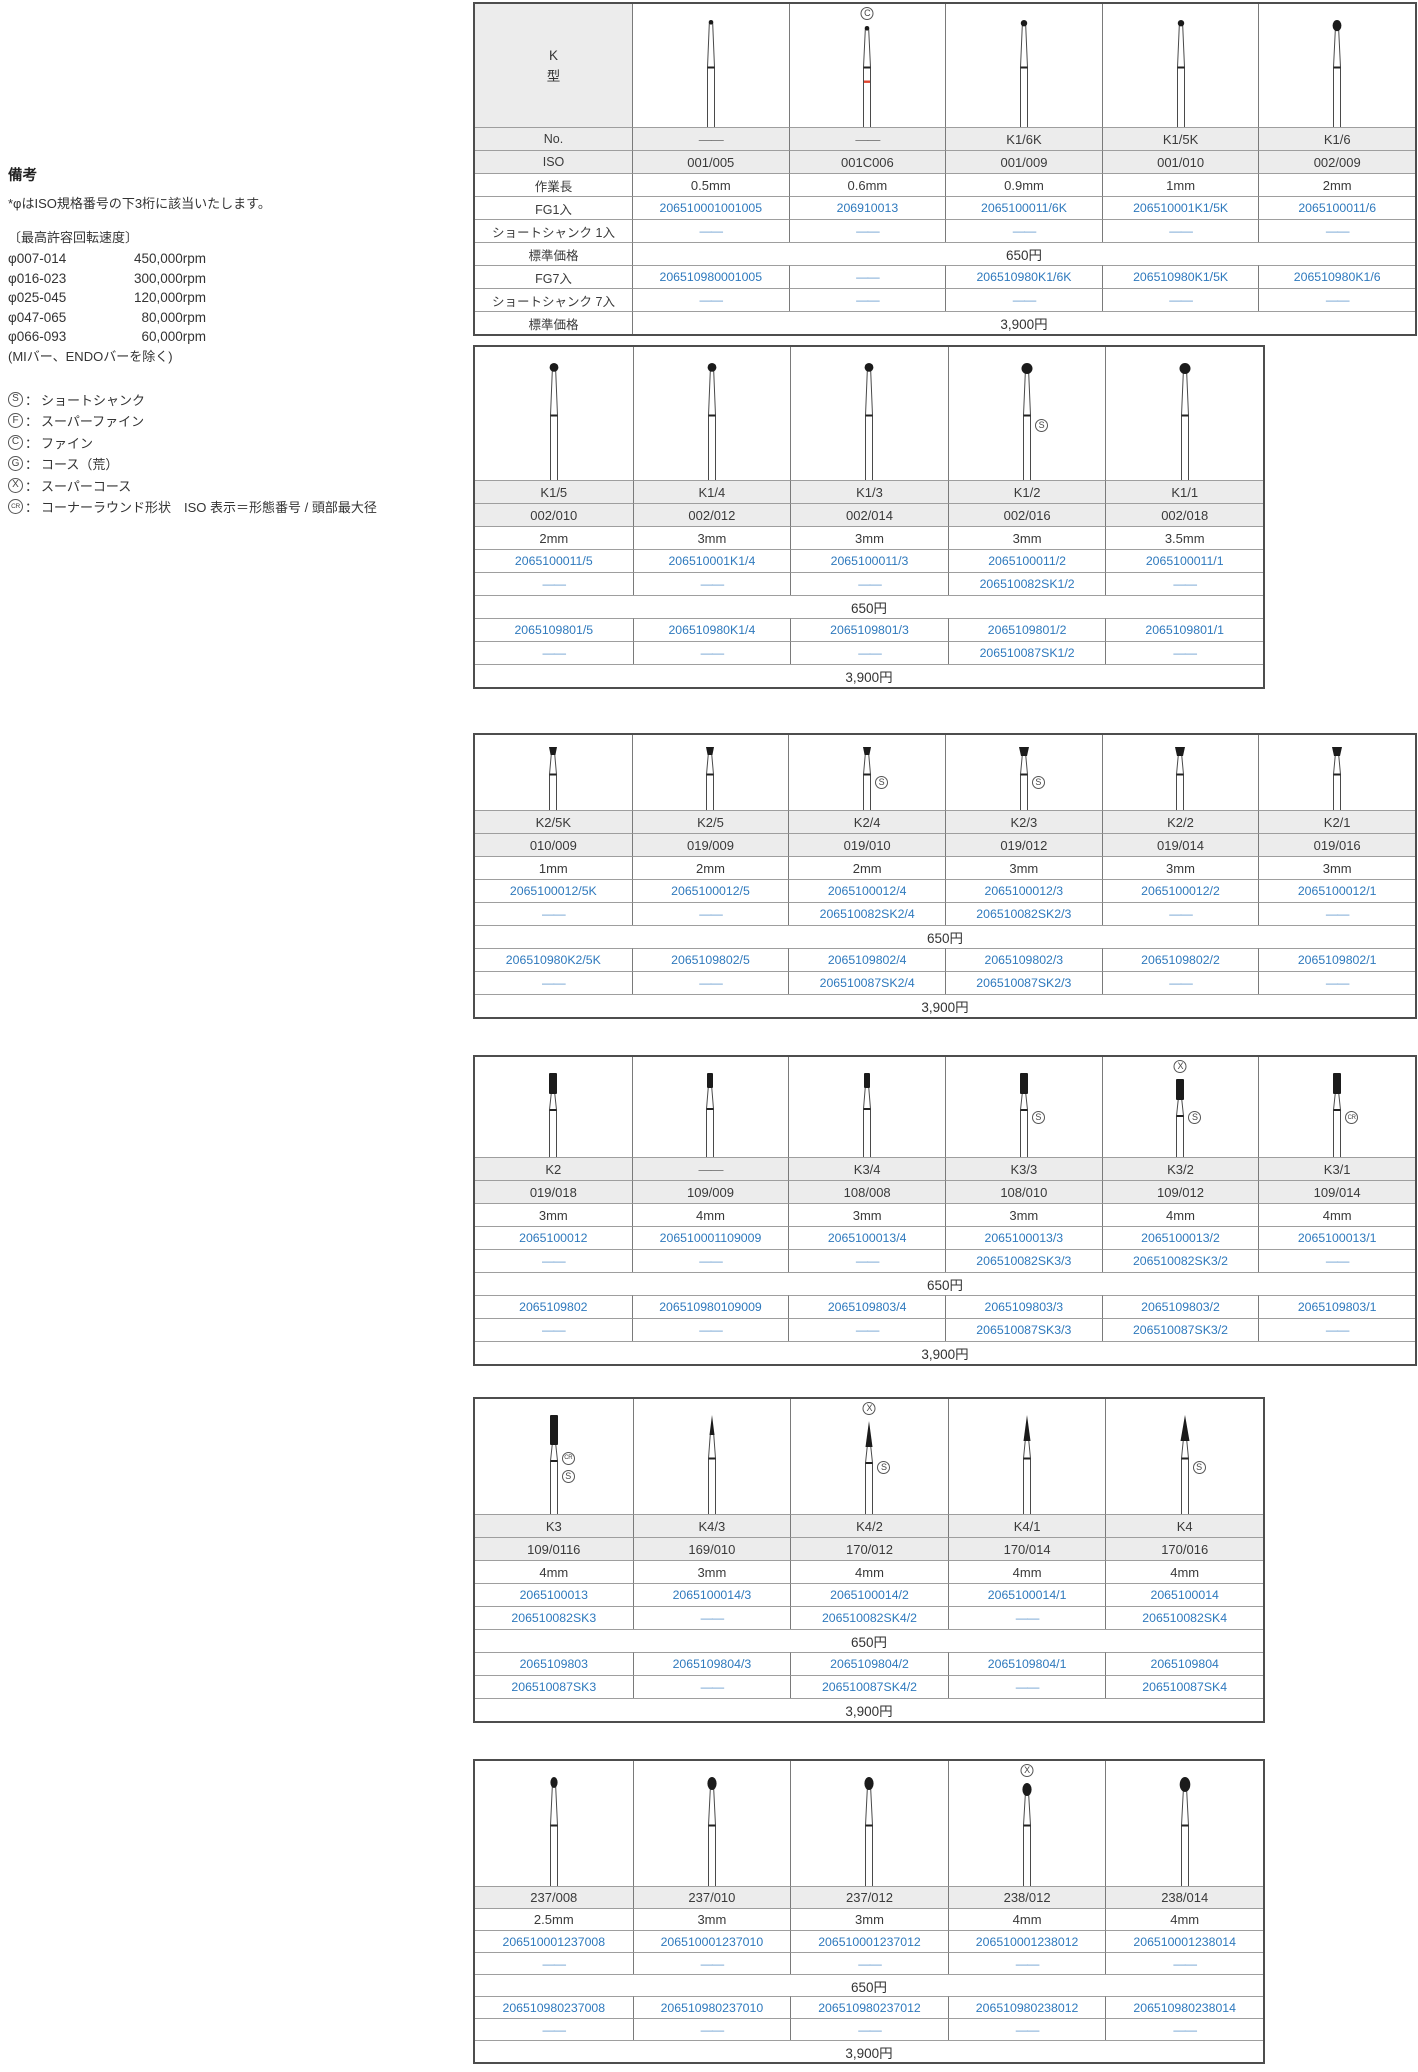 The width and height of the screenshot is (1418, 2072). What do you see at coordinates (1026, 1941) in the screenshot?
I see `order-code-link: 206510001238012` at bounding box center [1026, 1941].